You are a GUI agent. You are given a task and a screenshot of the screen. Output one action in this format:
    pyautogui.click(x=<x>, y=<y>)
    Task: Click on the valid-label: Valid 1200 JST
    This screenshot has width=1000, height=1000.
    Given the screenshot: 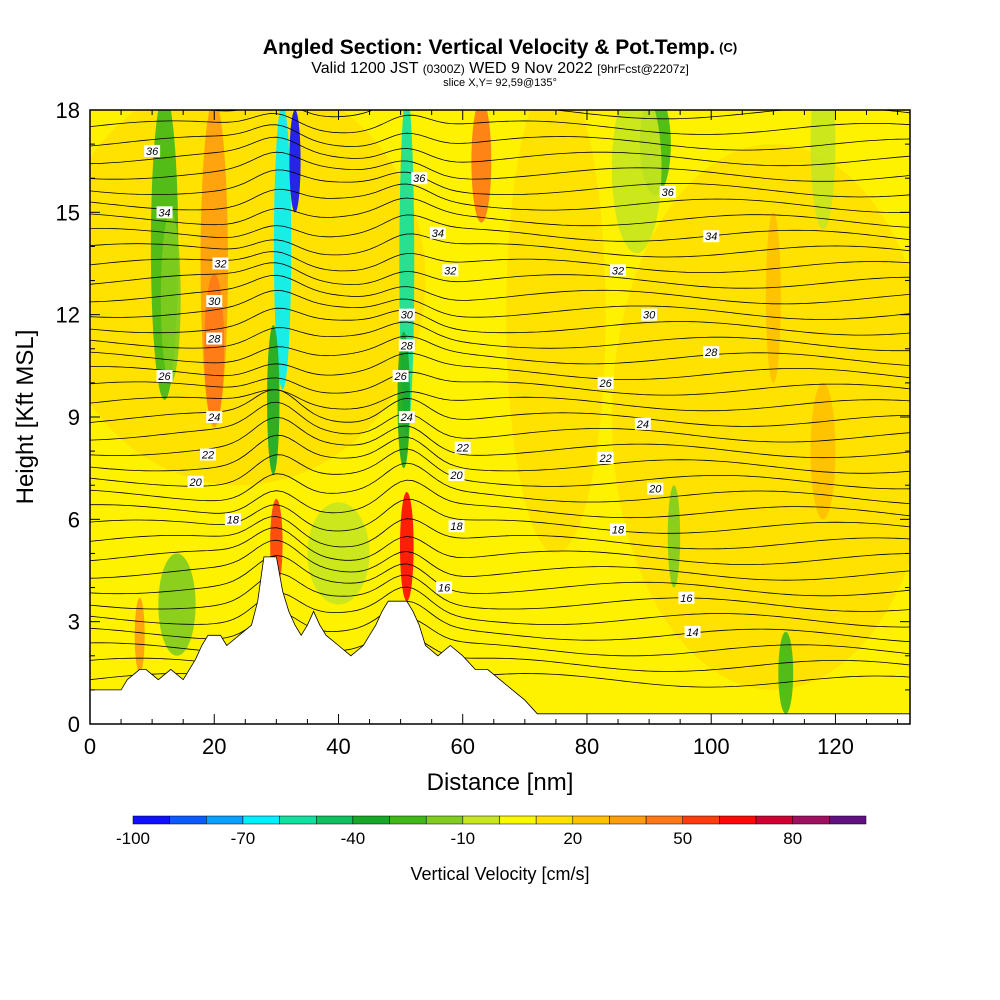 What is the action you would take?
    pyautogui.click(x=365, y=68)
    